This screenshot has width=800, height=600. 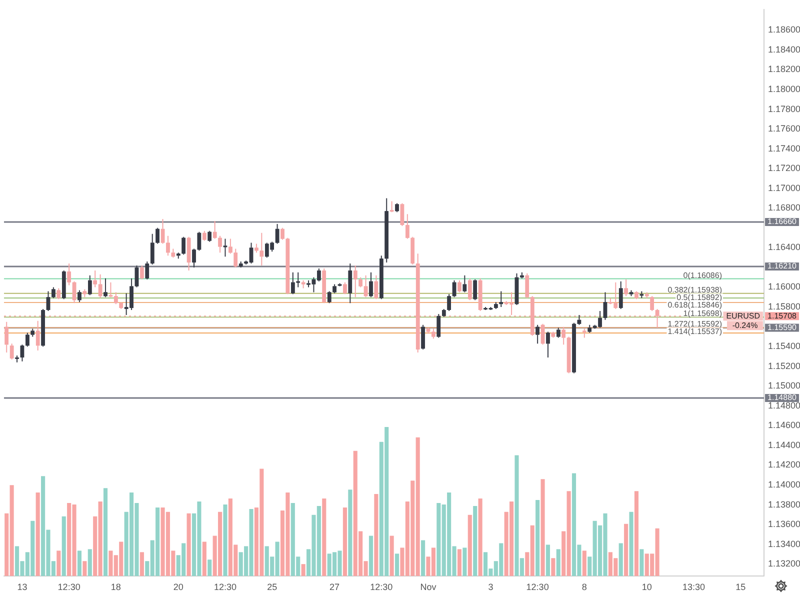 I want to click on ref-line-label: 1.15590, so click(x=783, y=327).